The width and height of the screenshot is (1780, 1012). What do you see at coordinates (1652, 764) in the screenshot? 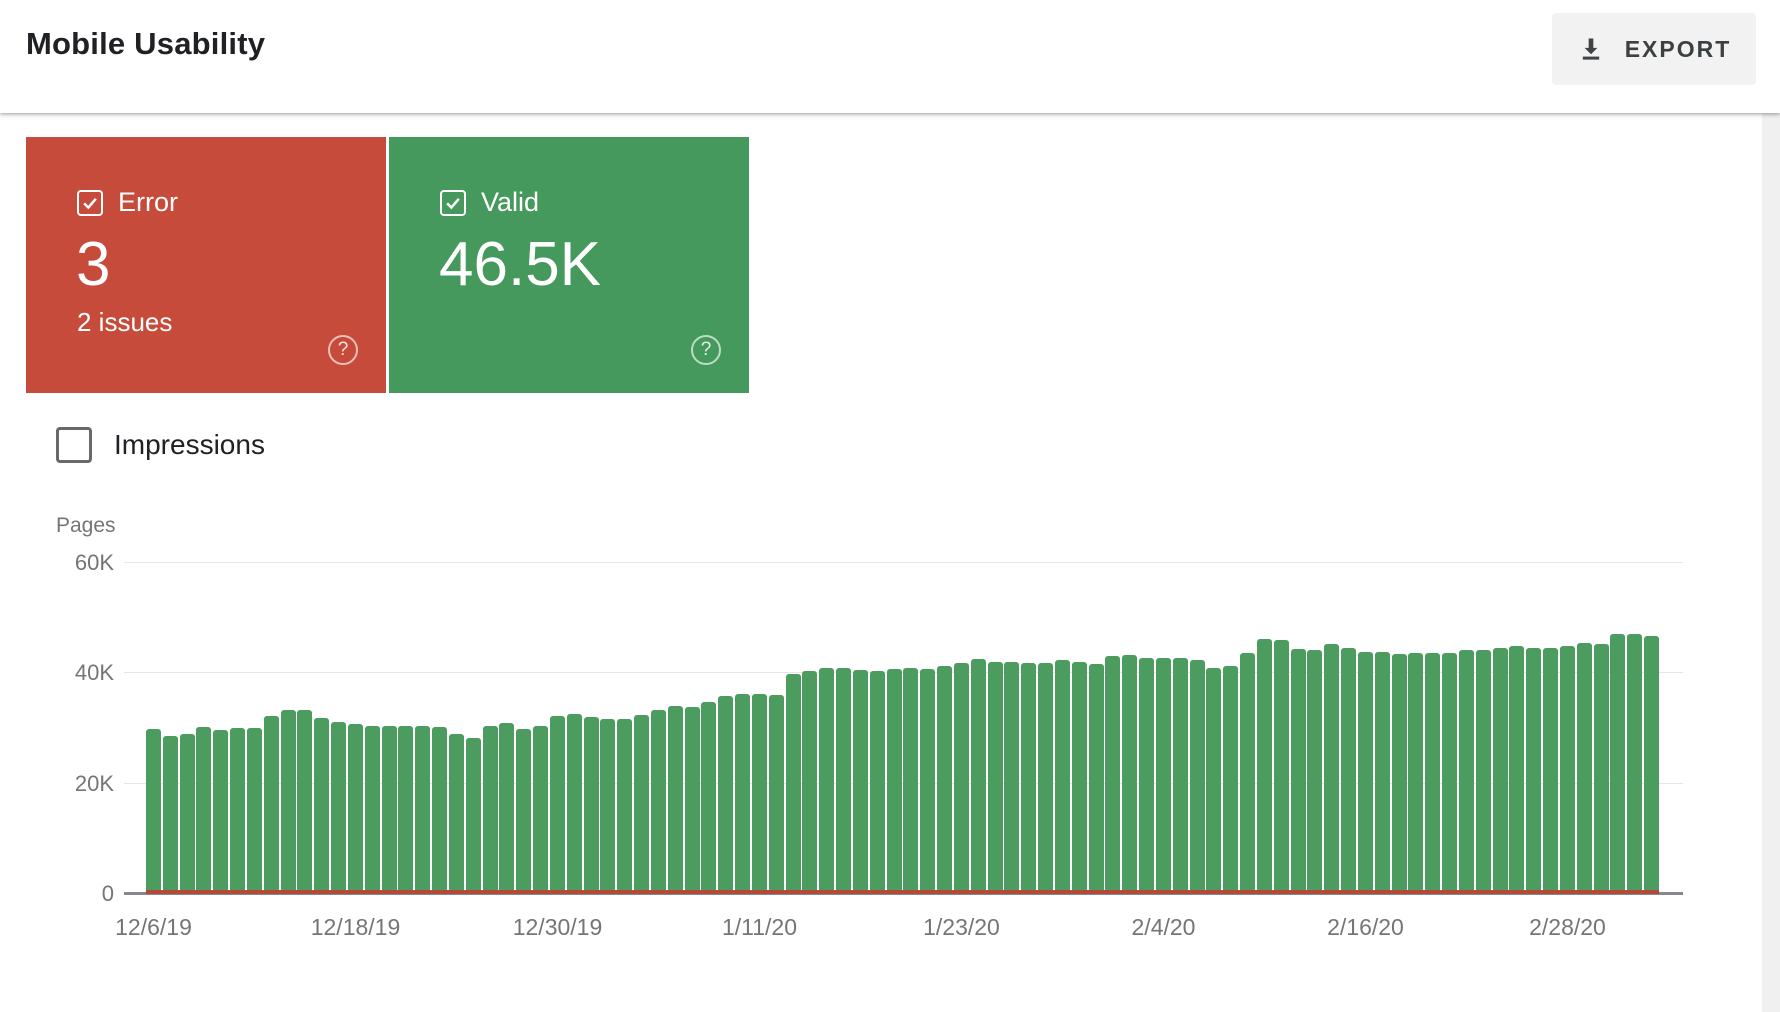
I see `bar-valid-3/4/20` at bounding box center [1652, 764].